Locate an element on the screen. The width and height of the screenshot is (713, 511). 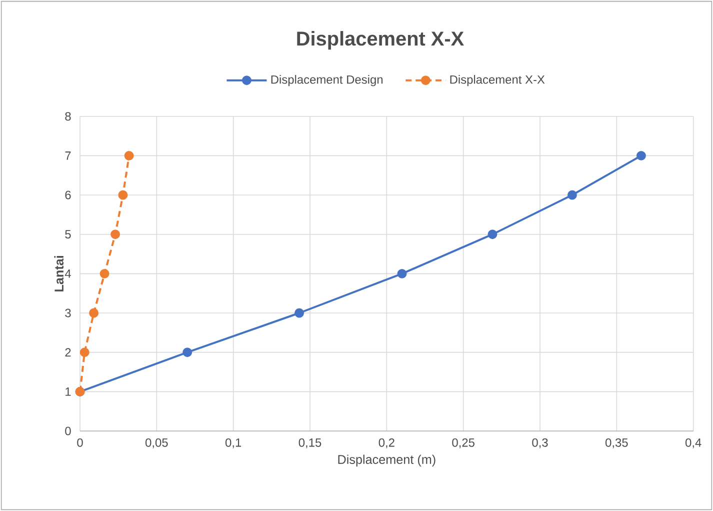
x-tick-label: 0,2 is located at coordinates (386, 443).